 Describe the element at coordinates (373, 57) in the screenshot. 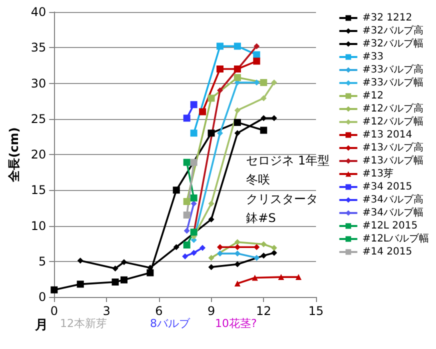

I see `legend-label: #33` at that location.